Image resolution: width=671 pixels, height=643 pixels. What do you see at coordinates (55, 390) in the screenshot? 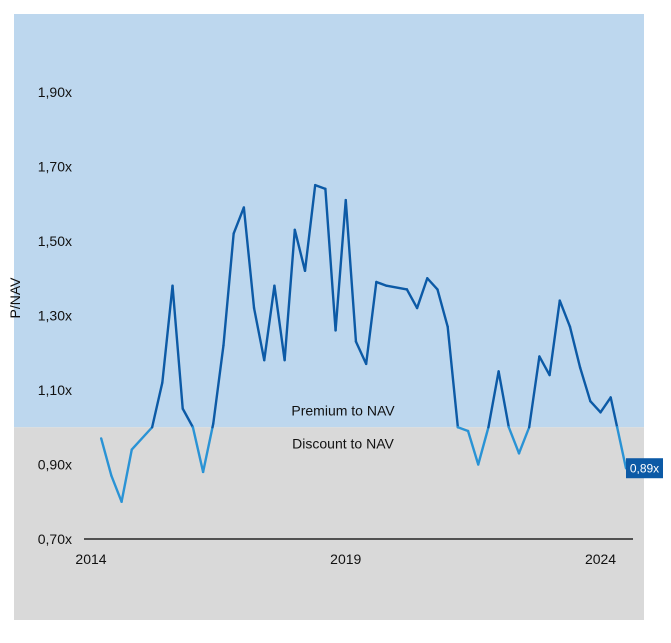
I see `y-tick-label: 1,10x` at bounding box center [55, 390].